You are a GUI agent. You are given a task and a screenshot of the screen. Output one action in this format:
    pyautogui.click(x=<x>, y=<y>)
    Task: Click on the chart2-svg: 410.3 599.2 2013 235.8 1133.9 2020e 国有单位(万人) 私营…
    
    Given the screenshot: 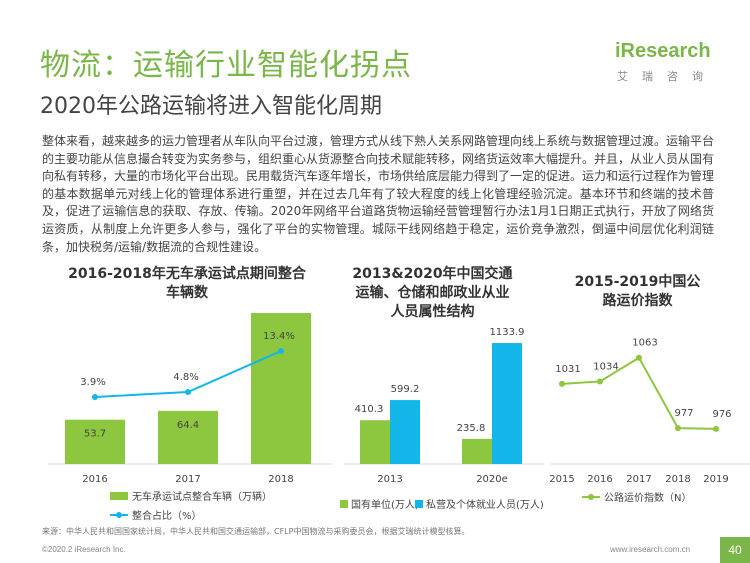 What is the action you would take?
    pyautogui.click(x=442, y=419)
    